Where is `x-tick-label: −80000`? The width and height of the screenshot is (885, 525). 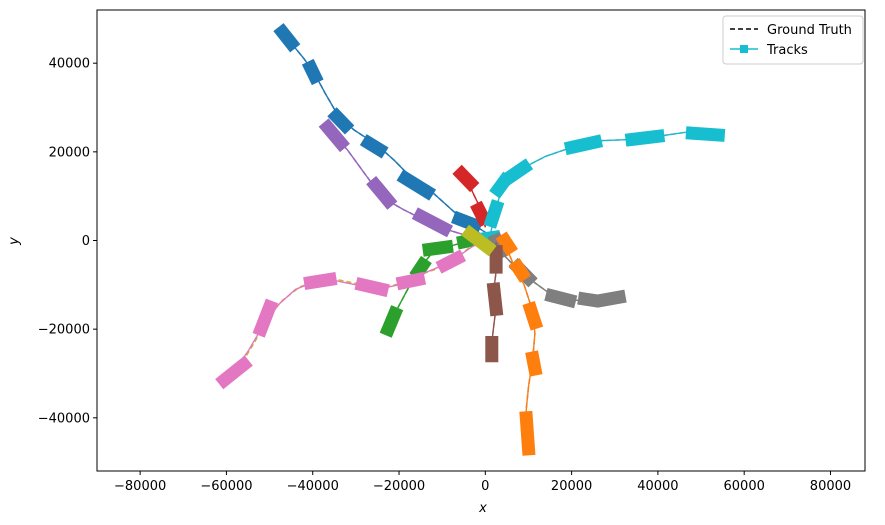 x-tick-label: −80000 is located at coordinates (140, 486).